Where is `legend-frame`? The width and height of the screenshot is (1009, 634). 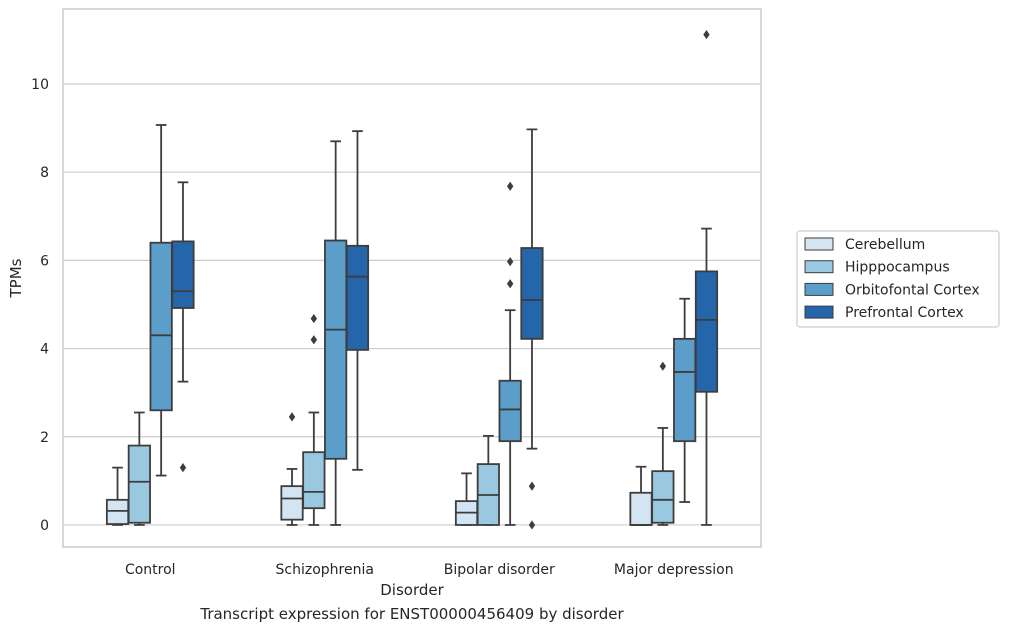 legend-frame is located at coordinates (898, 279).